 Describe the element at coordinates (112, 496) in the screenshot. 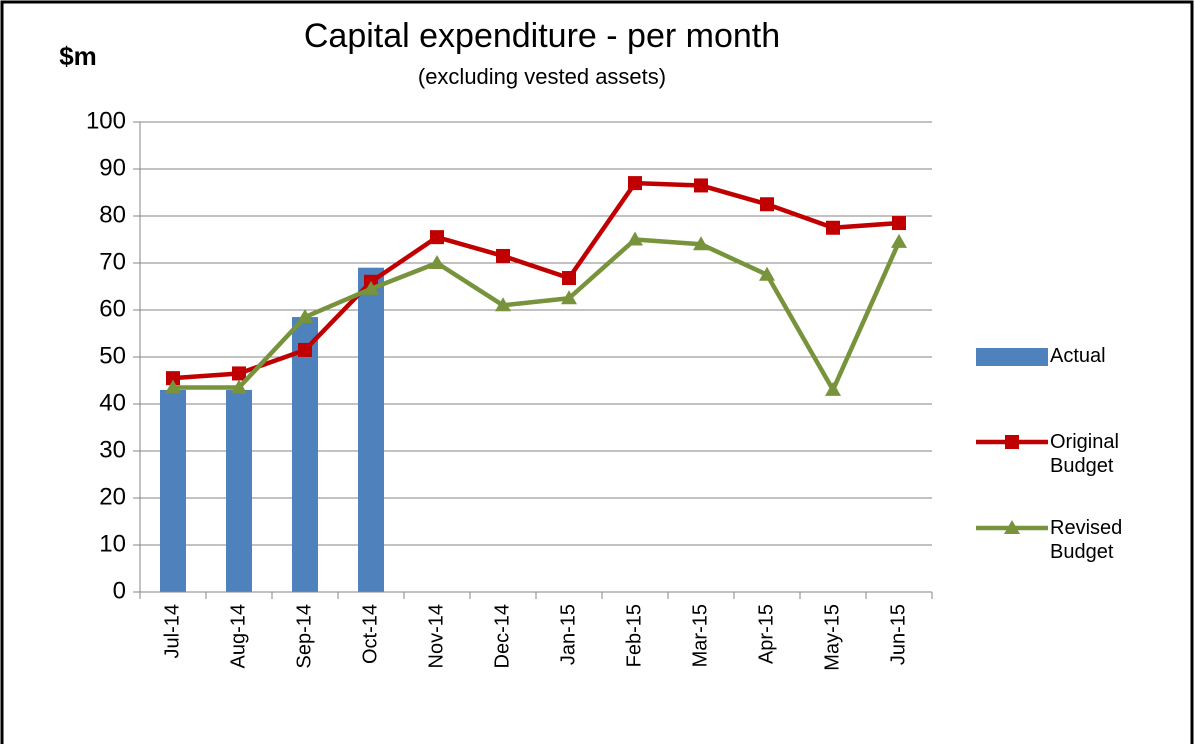

I see `y-tick-label: 20` at that location.